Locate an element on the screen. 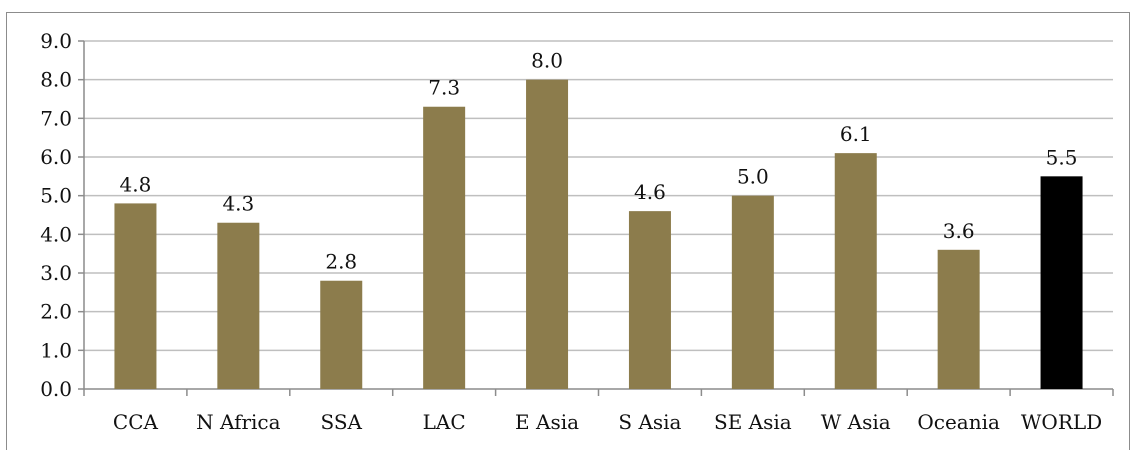 This screenshot has height=450, width=1134. category-label: SE Asia is located at coordinates (753, 422).